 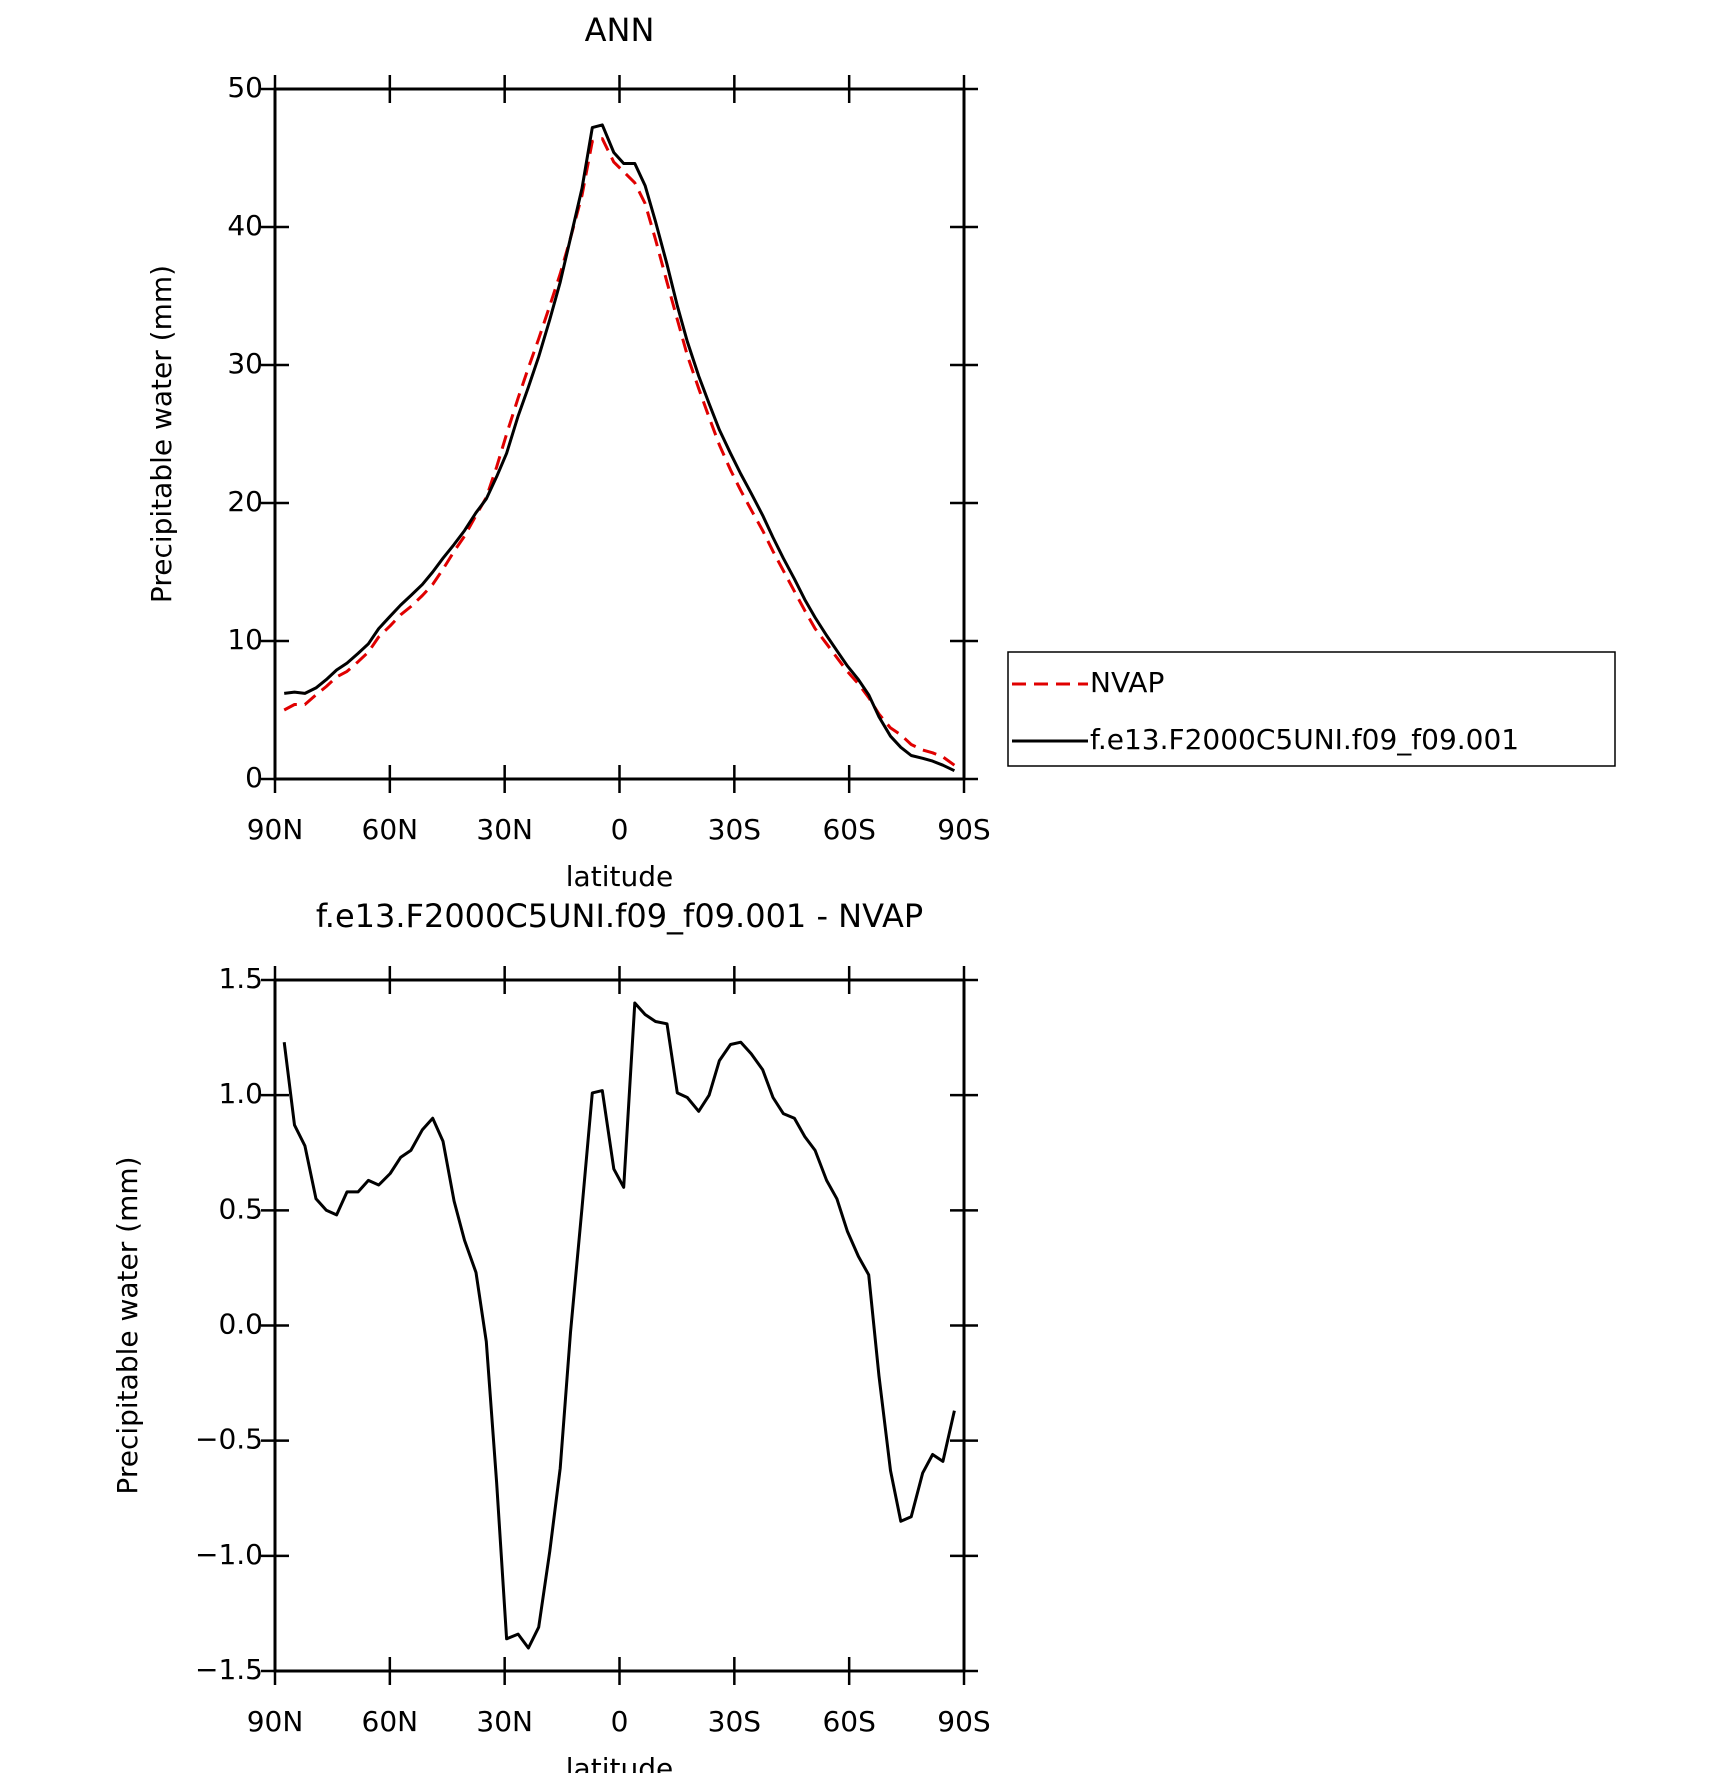 I want to click on y-tick-label: 1.5, so click(x=240, y=978).